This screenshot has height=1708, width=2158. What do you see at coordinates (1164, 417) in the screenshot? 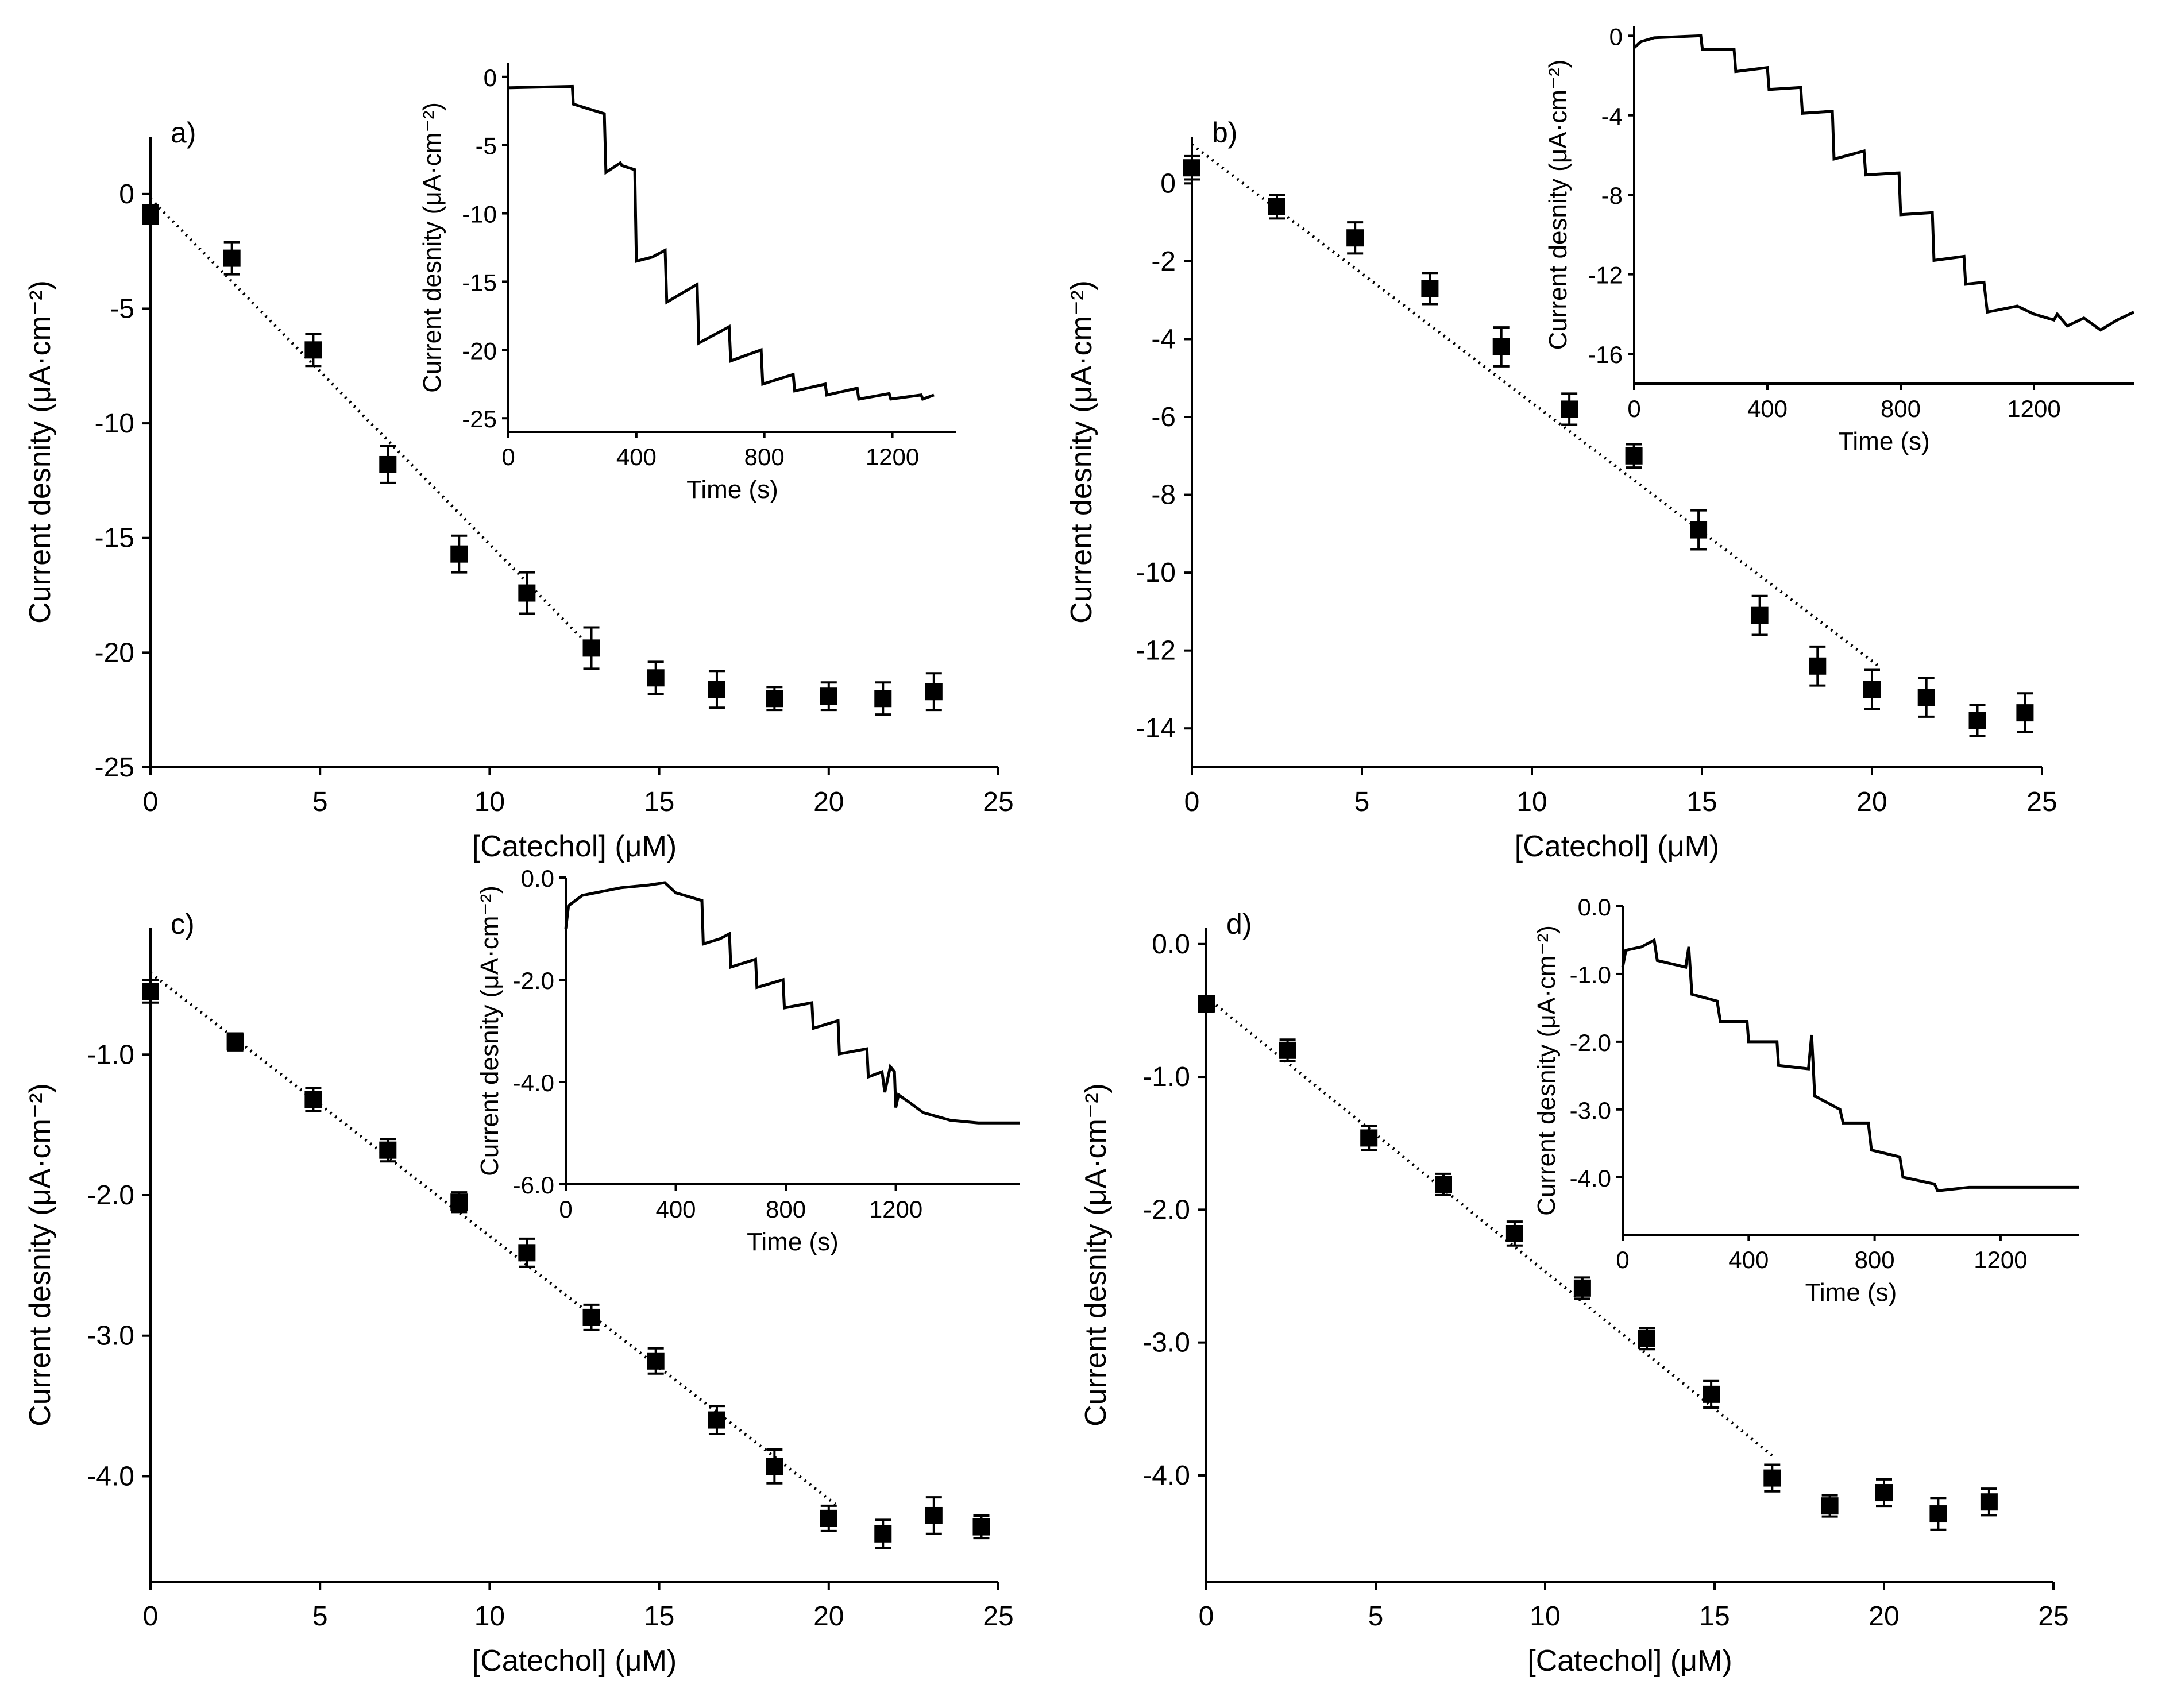
I see `y-tick-label: -6` at bounding box center [1164, 417].